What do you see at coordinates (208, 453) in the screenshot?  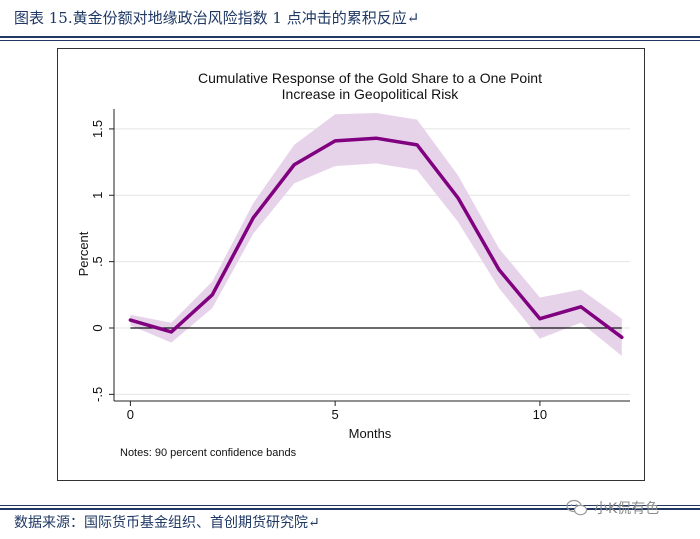 I see `chart-note: Notes: 90 percent confidence bands` at bounding box center [208, 453].